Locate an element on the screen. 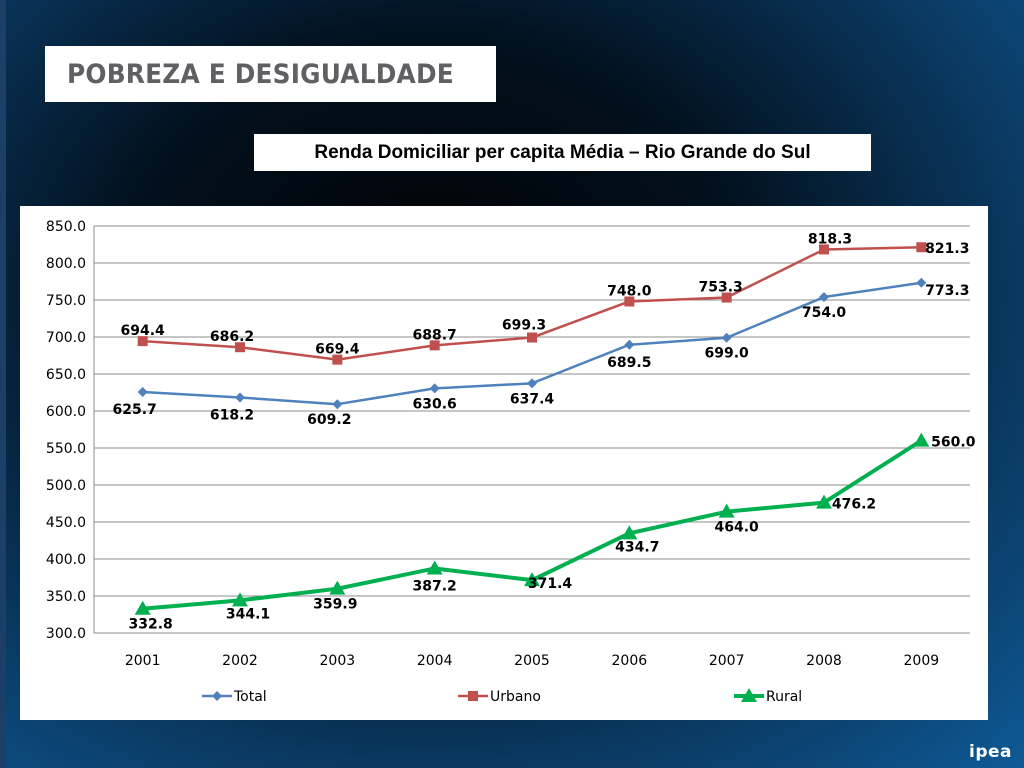 Image resolution: width=1024 pixels, height=768 pixels. x-tick-label: 2001 is located at coordinates (143, 661).